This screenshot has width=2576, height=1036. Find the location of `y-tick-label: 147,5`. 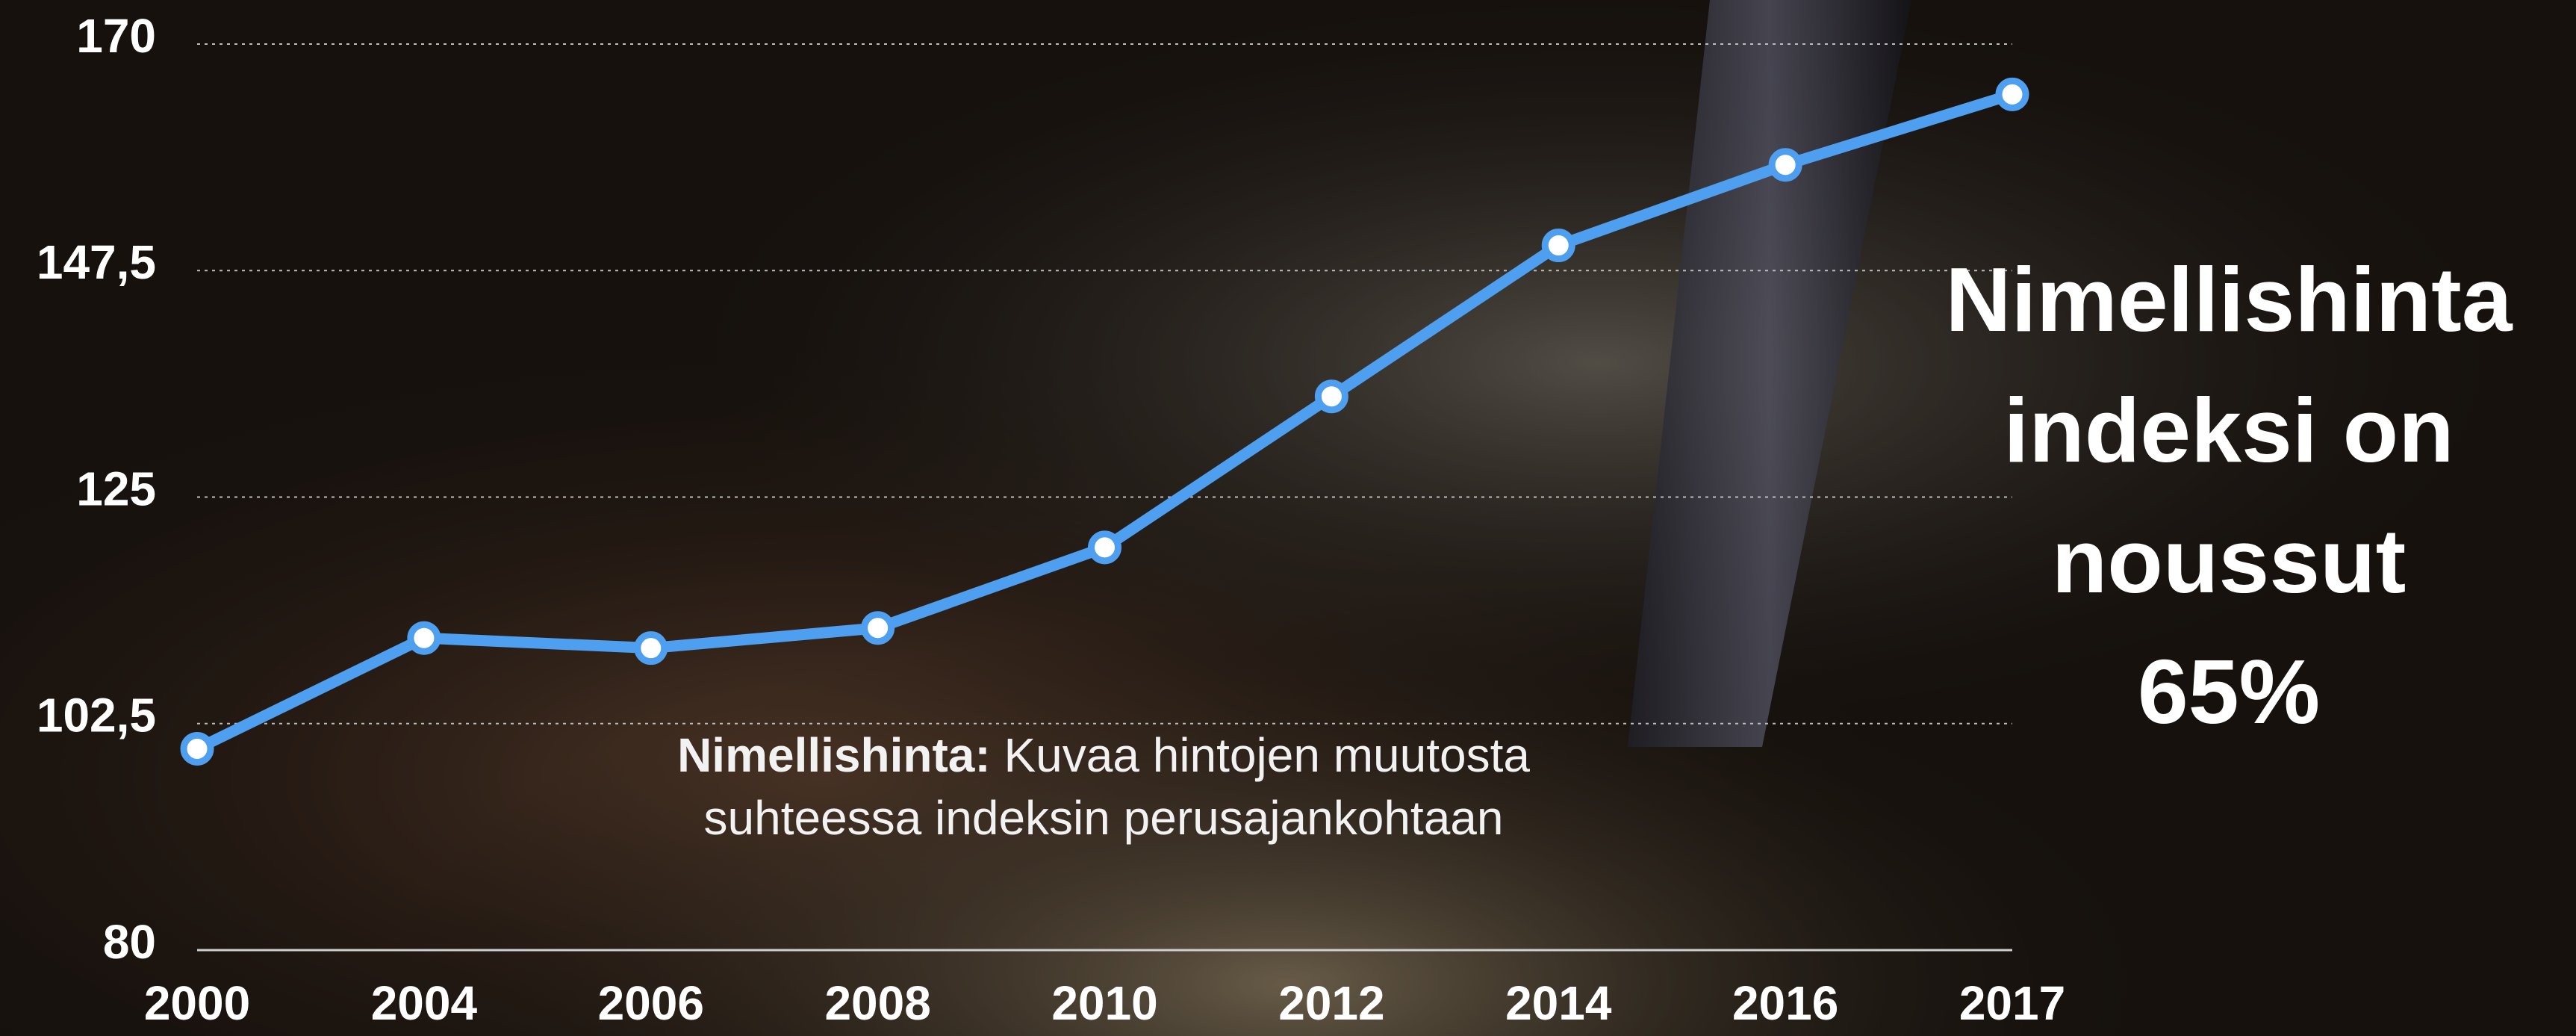

y-tick-label: 147,5 is located at coordinates (96, 262).